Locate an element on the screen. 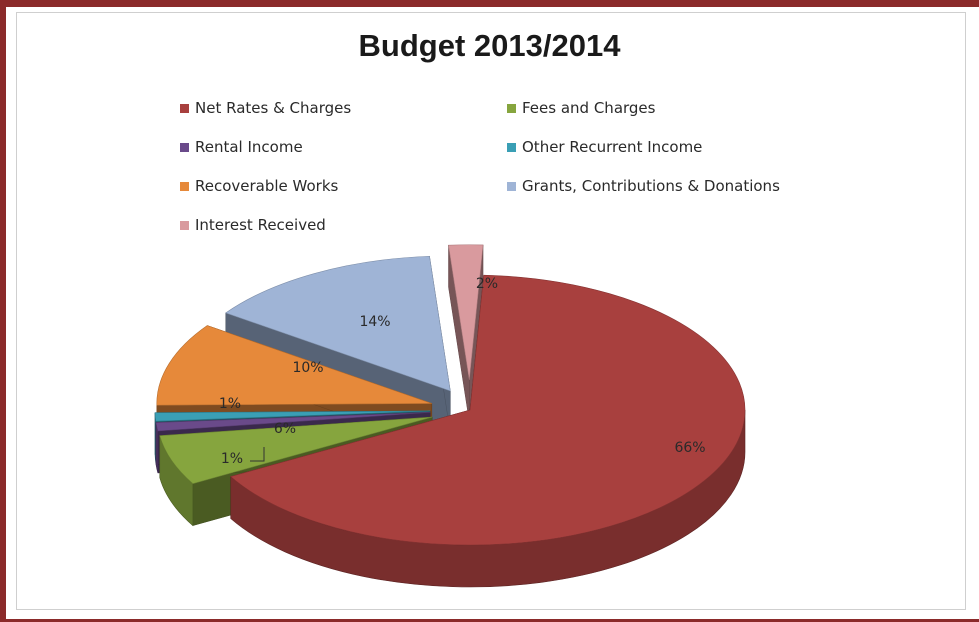  legend-label: Recoverable Works is located at coordinates (267, 186).